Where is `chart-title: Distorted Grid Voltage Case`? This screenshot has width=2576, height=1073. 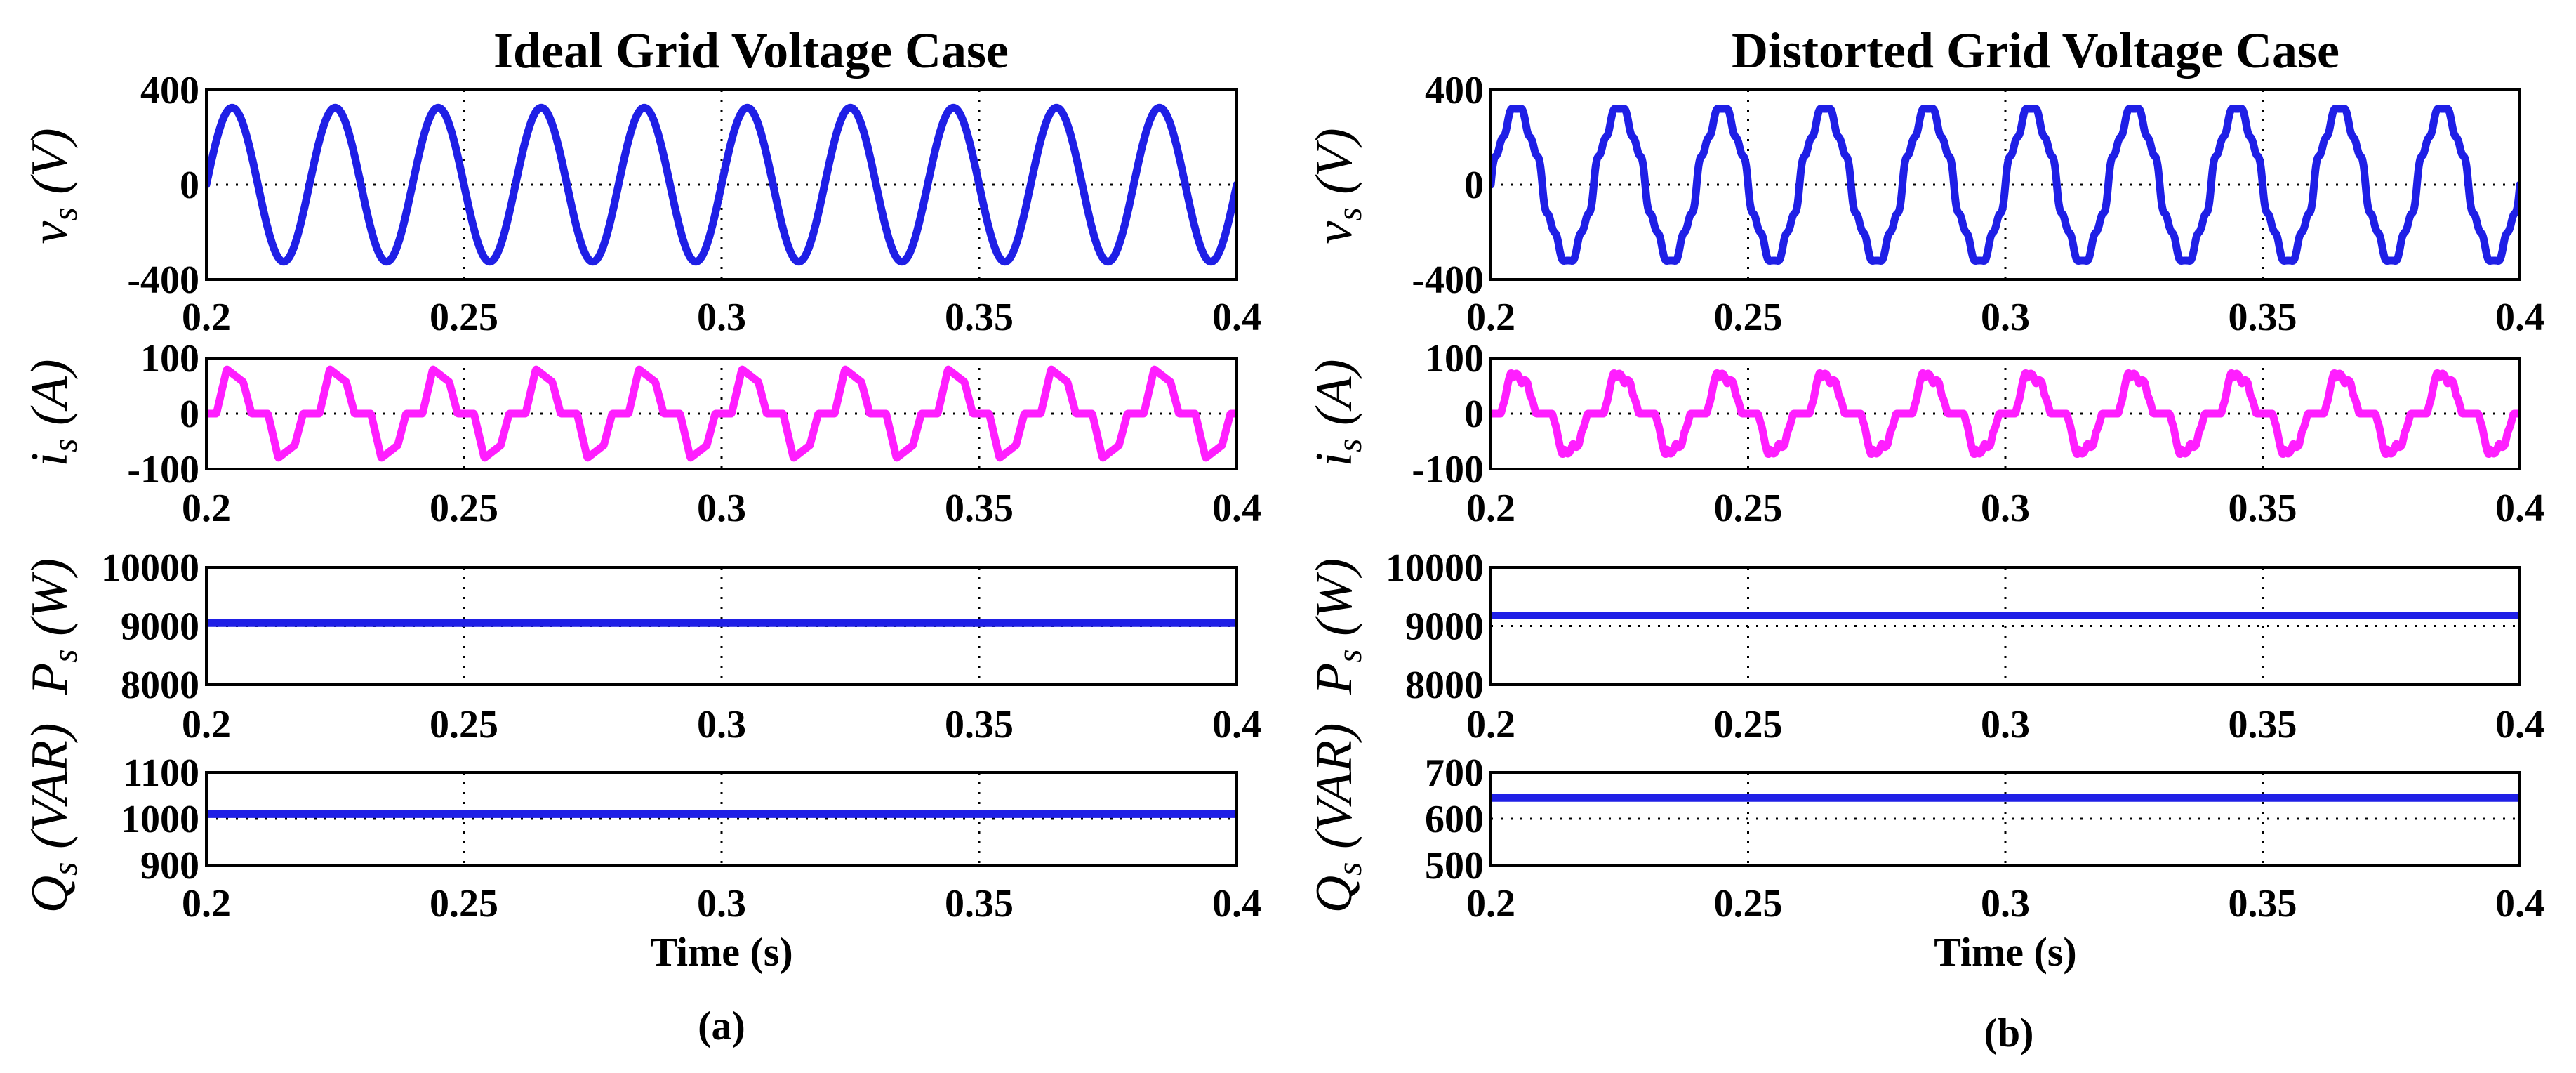 chart-title: Distorted Grid Voltage Case is located at coordinates (2036, 50).